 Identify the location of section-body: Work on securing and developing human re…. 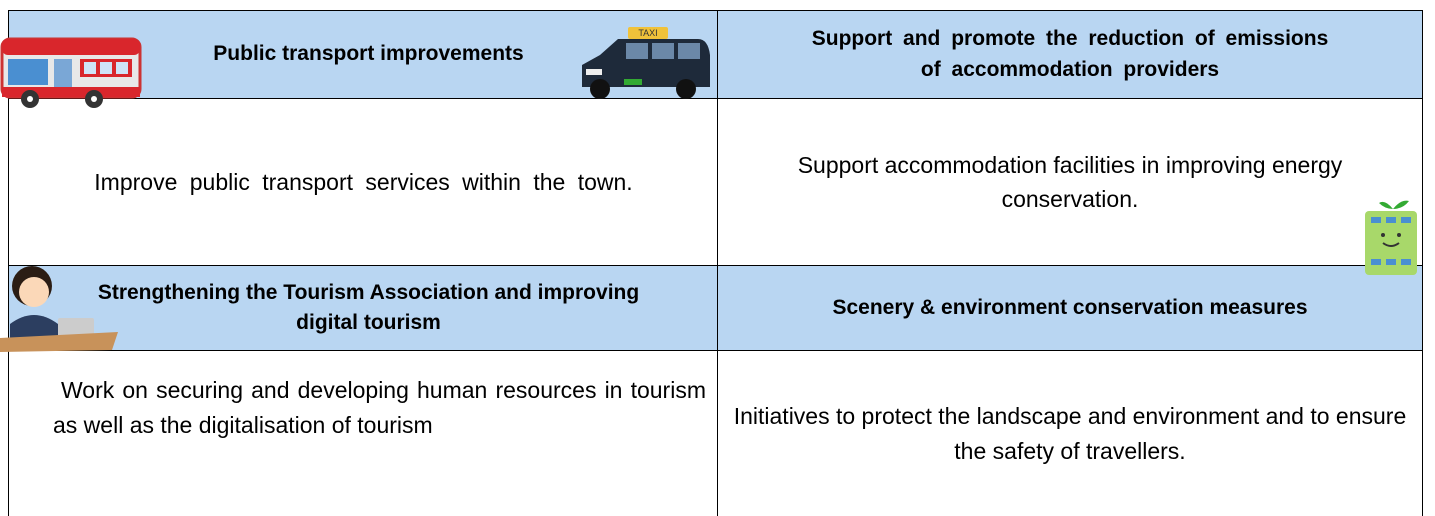
(379, 407).